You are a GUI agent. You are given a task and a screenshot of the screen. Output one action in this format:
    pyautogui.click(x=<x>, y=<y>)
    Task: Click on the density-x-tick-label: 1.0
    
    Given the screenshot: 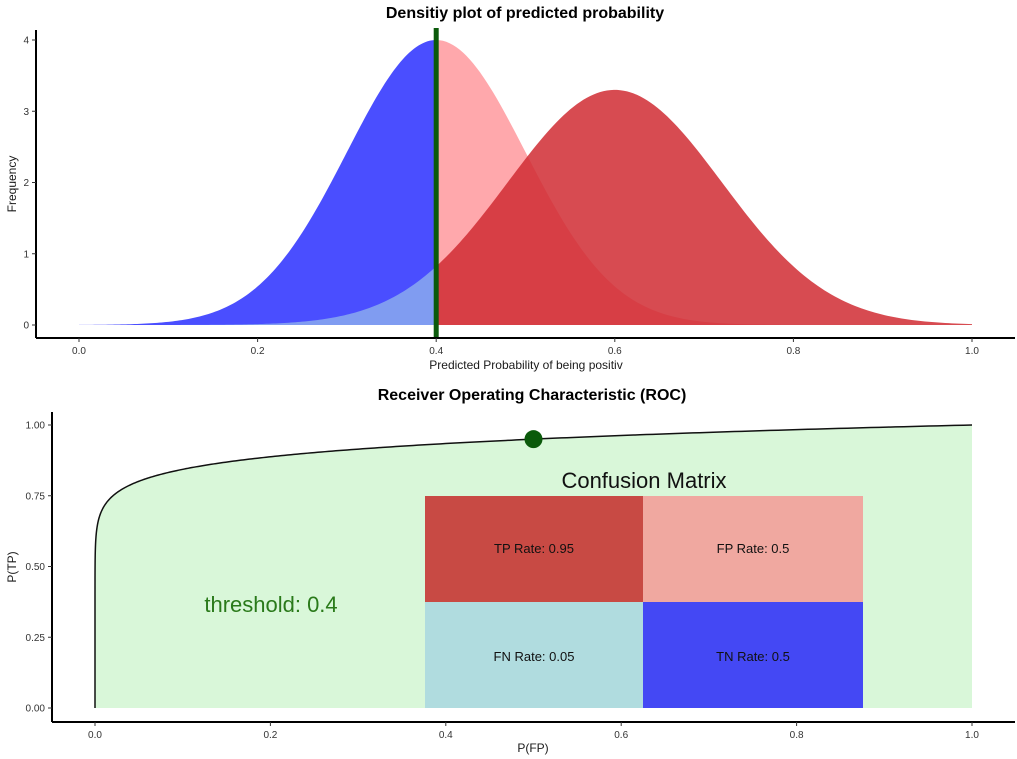 What is the action you would take?
    pyautogui.click(x=972, y=351)
    